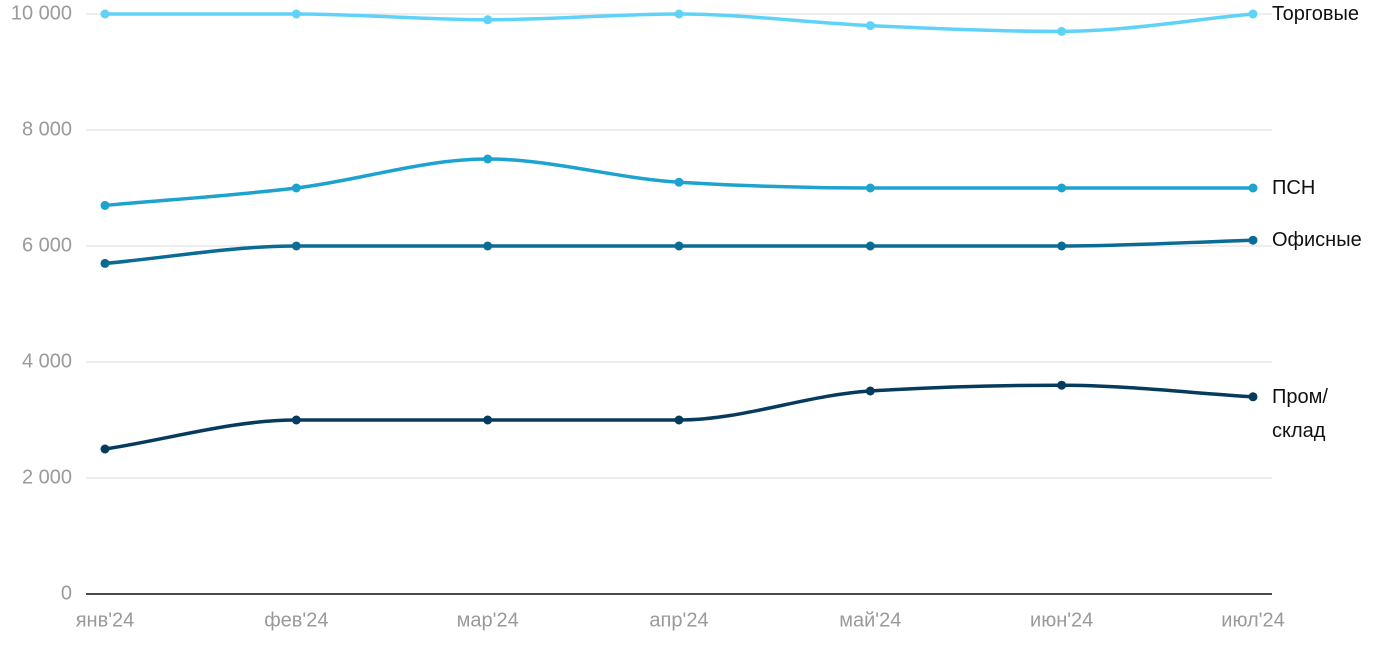  What do you see at coordinates (1294, 188) in the screenshot?
I see `series-label: ПСН` at bounding box center [1294, 188].